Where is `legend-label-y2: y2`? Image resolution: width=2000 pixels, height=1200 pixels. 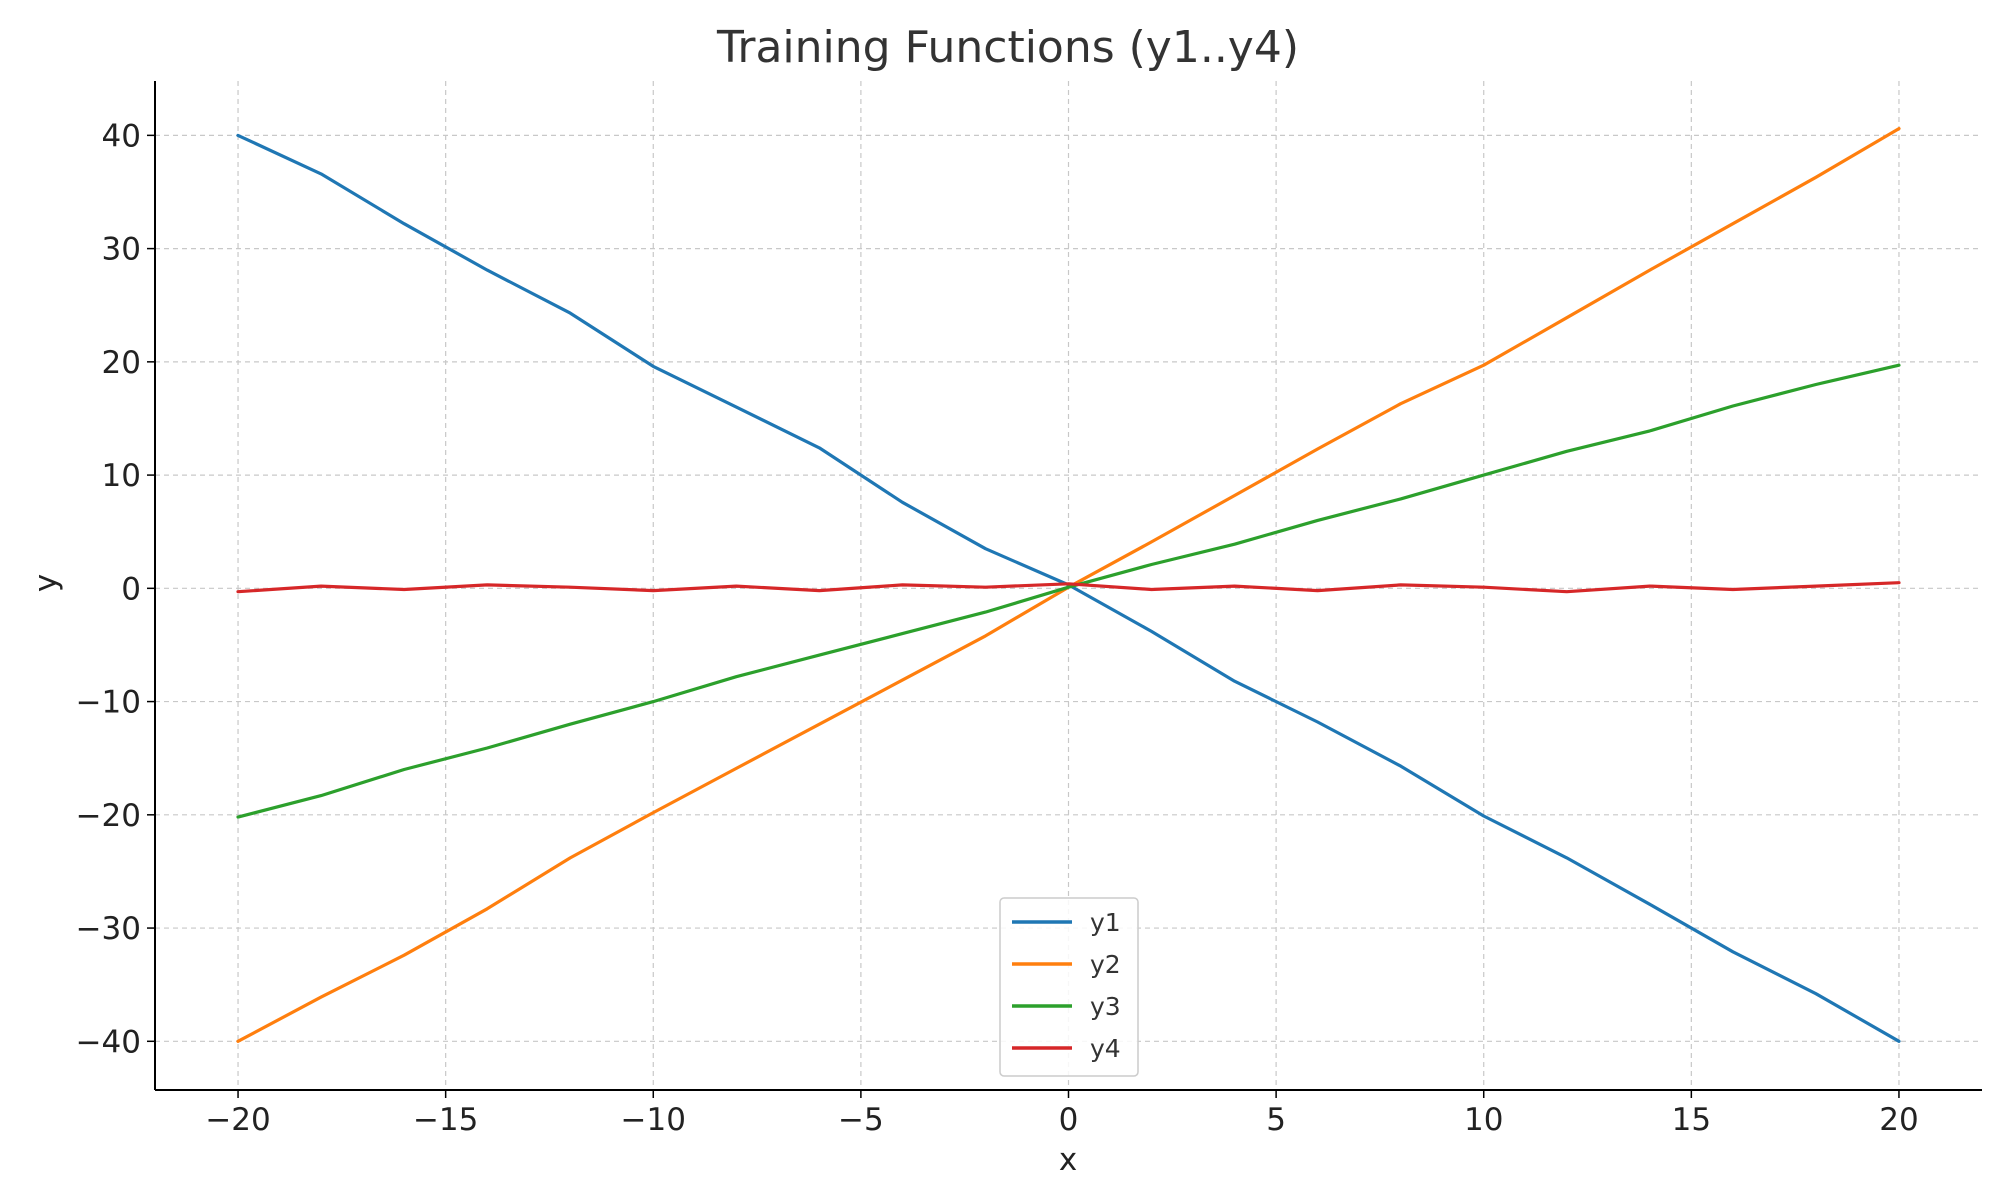 legend-label-y2: y2 is located at coordinates (1105, 964).